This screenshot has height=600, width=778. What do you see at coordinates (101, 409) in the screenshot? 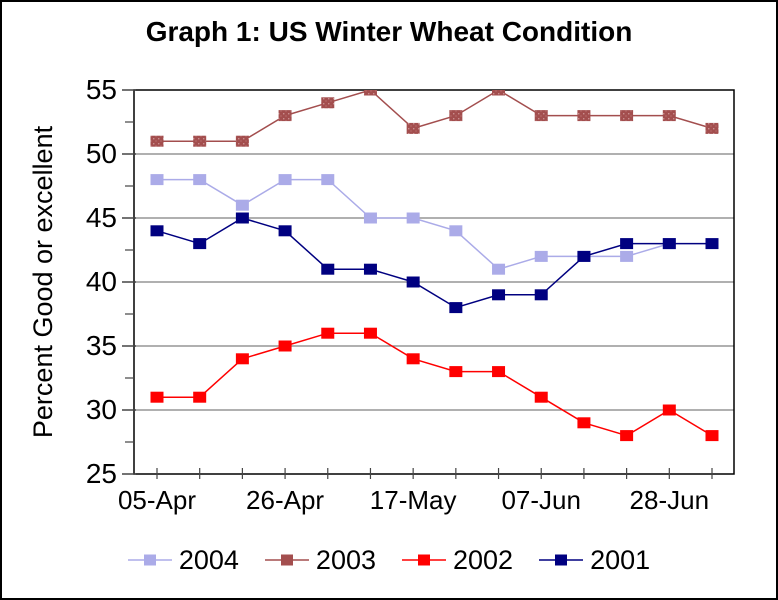
I see `y-tick-label: 30` at bounding box center [101, 409].